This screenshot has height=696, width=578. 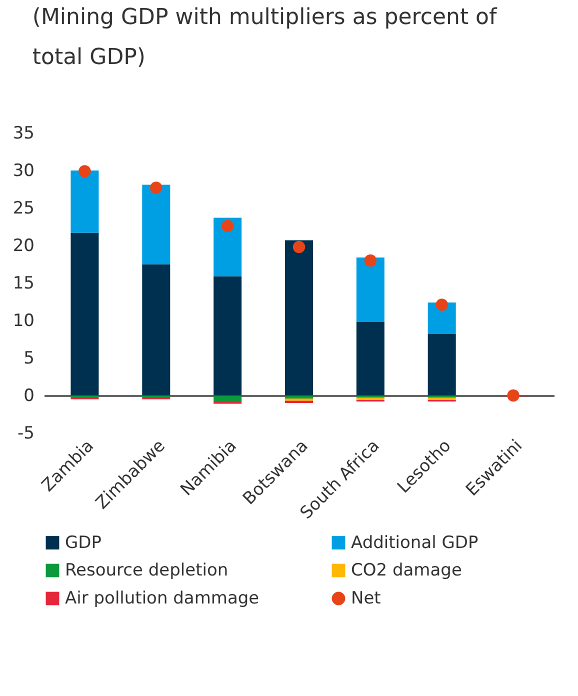 I want to click on y-tick-label: 10, so click(x=23, y=321).